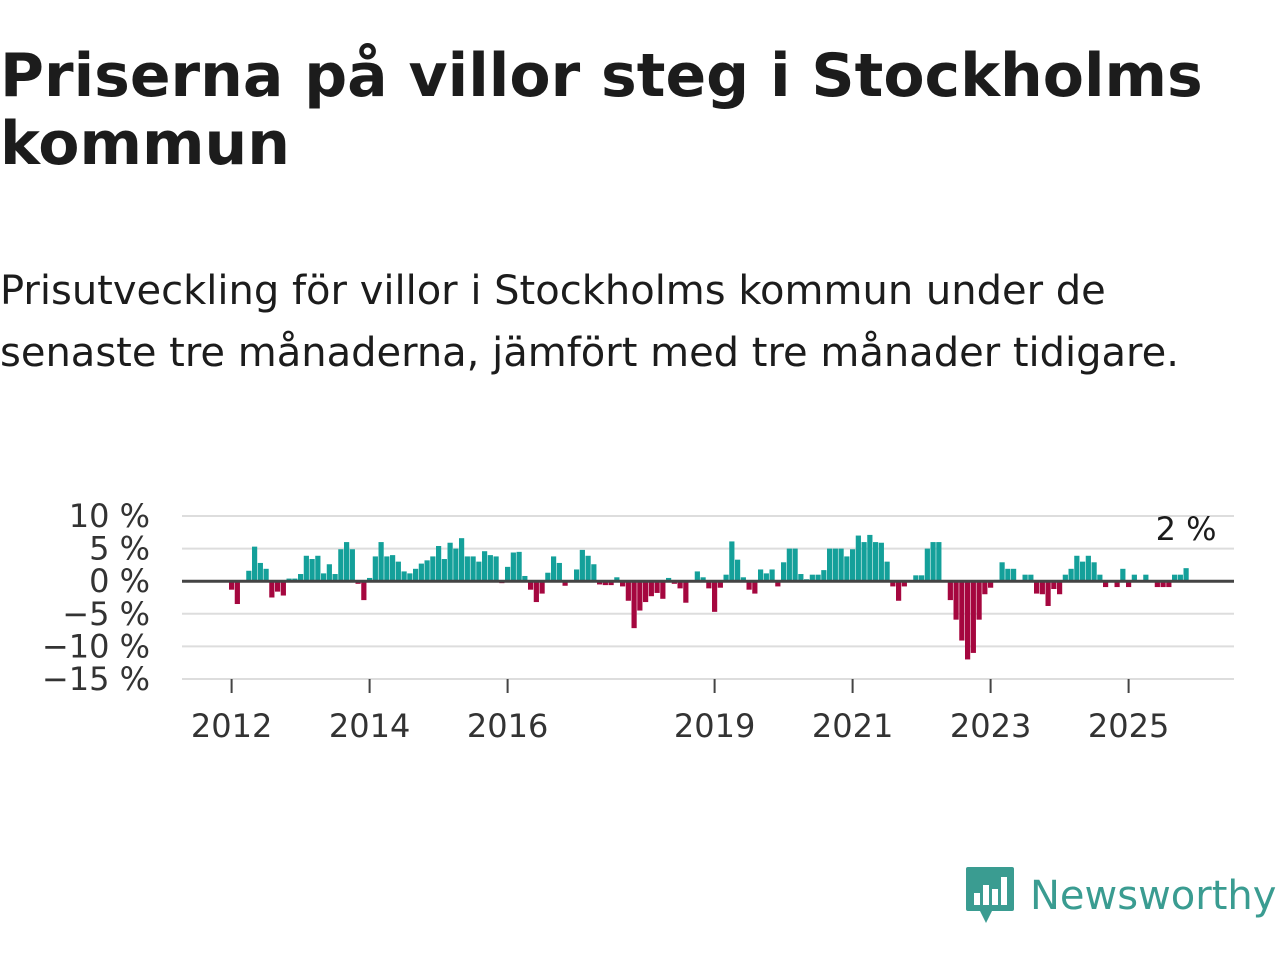 This screenshot has height=960, width=1280. Describe the element at coordinates (1186, 529) in the screenshot. I see `last-value-label: 2 %` at that location.